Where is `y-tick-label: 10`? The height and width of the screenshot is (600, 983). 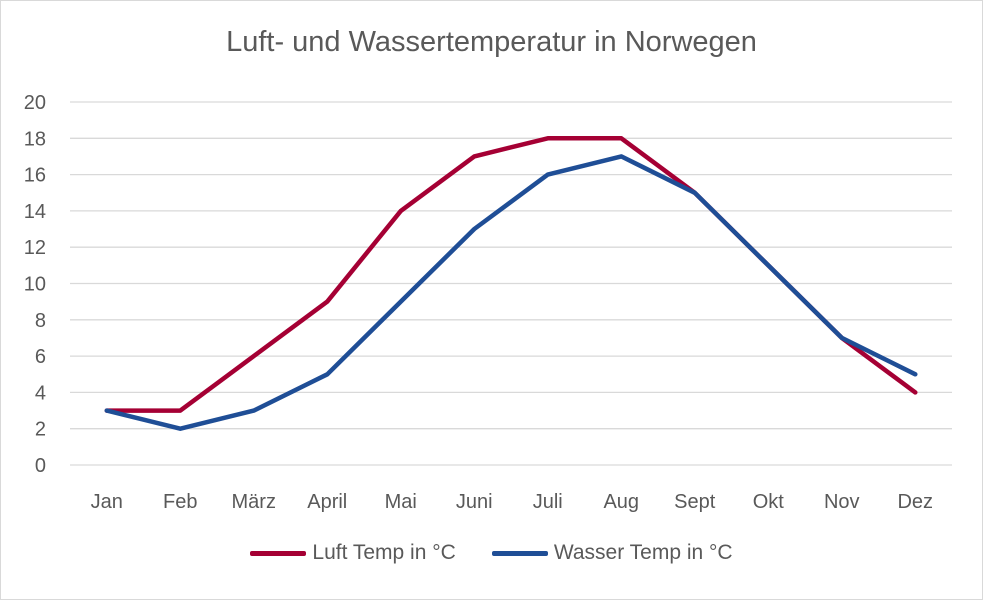 y-tick-label: 10 is located at coordinates (35, 285).